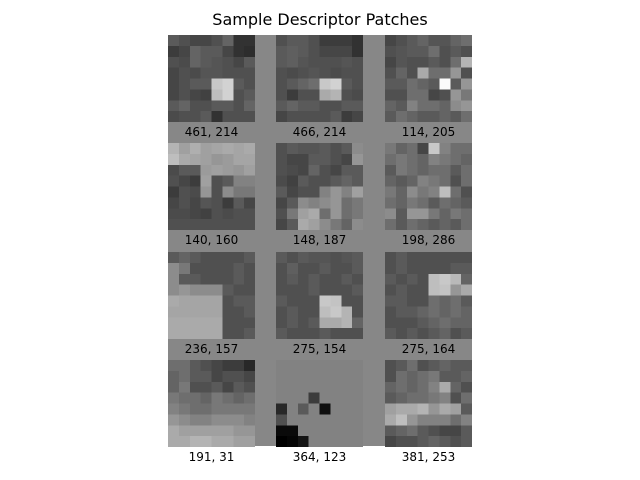  Describe the element at coordinates (428, 240) in the screenshot. I see `patch-coordinate-label: 198, 286` at that location.